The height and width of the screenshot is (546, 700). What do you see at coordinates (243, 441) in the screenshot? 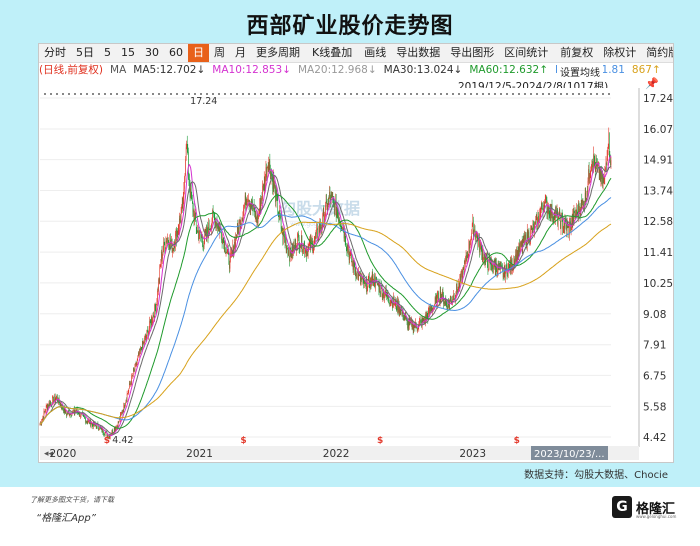
I see `dividend-marker-icon: $` at bounding box center [243, 441].